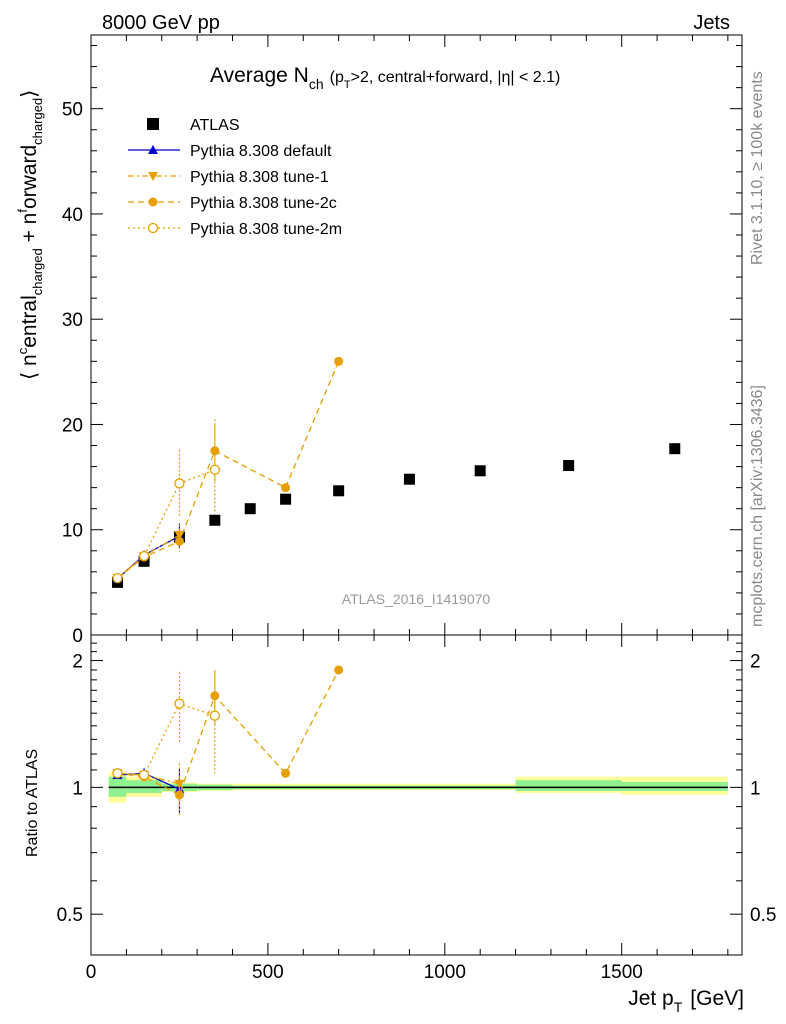 The width and height of the screenshot is (786, 1024). What do you see at coordinates (72, 320) in the screenshot?
I see `y-tick-label: 30` at bounding box center [72, 320].